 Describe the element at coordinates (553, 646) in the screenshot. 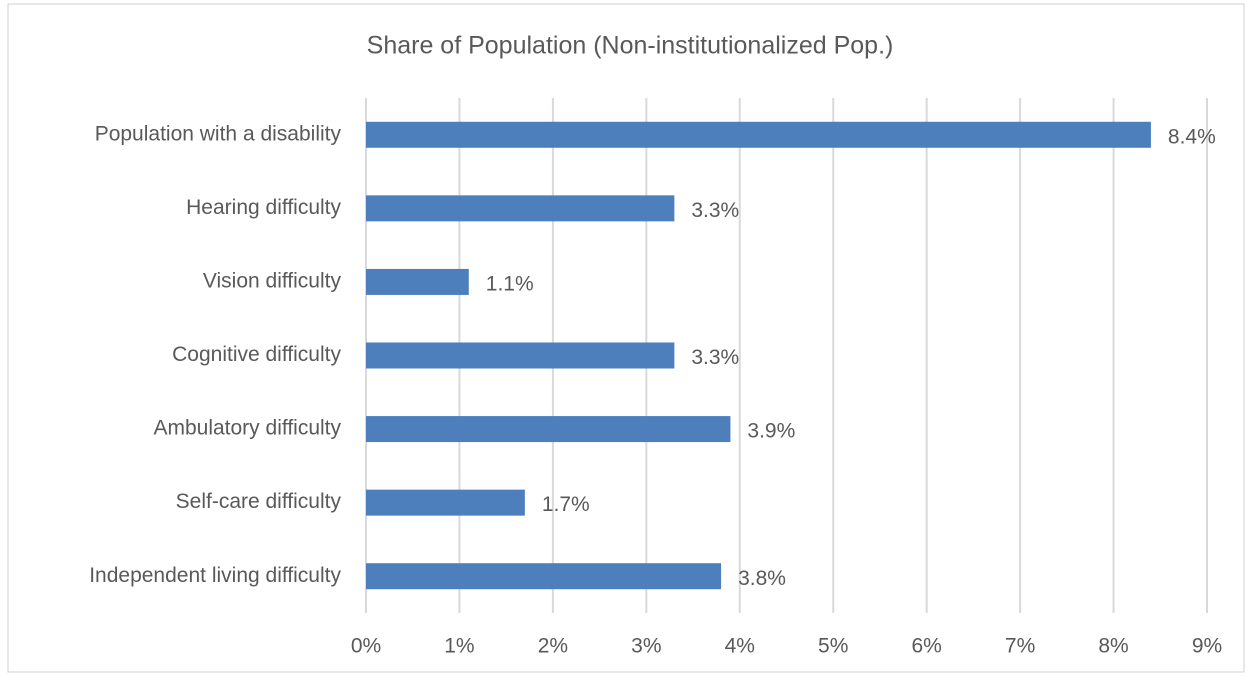

I see `x-tick-label: 2%` at that location.